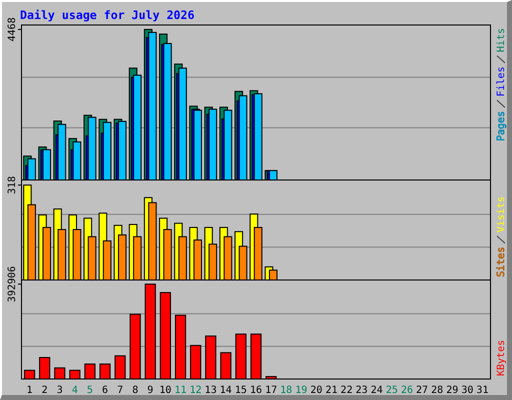 The width and height of the screenshot is (512, 400). Describe the element at coordinates (301, 390) in the screenshot. I see `x-tick-label: 19` at that location.